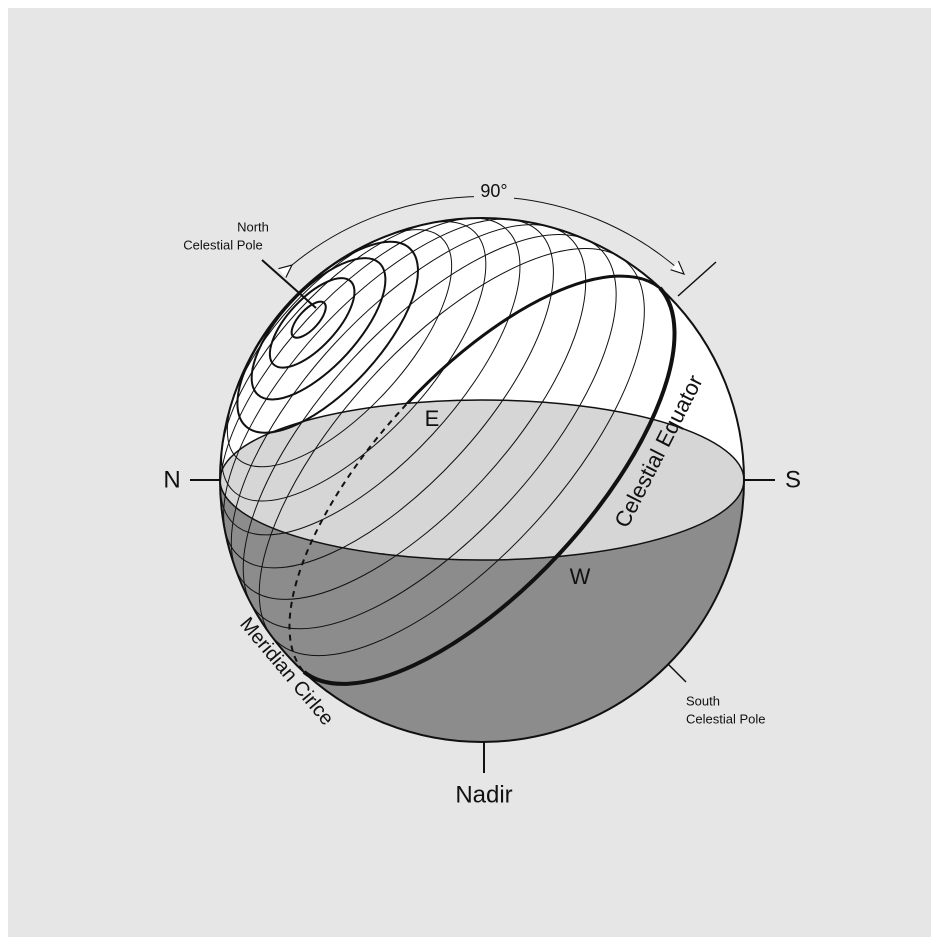 This screenshot has width=939, height=950. What do you see at coordinates (677, 673) in the screenshot?
I see `south-pole-pointer` at bounding box center [677, 673].